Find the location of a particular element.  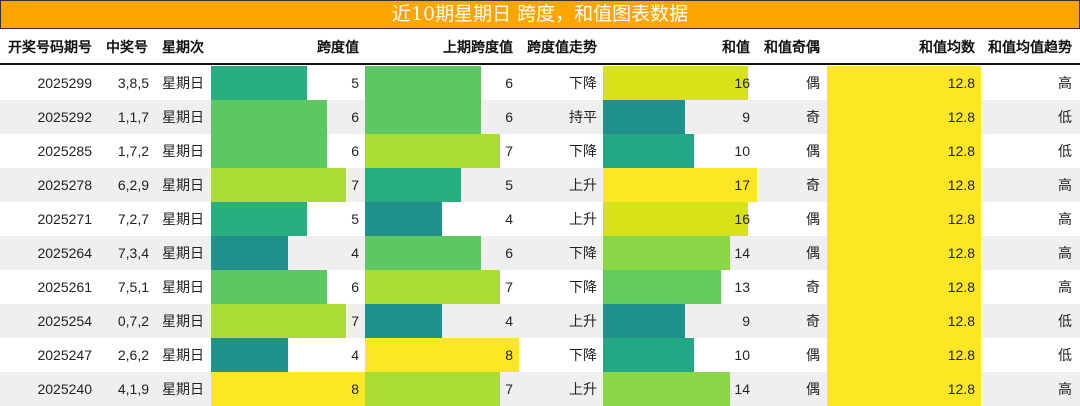

header-numbers: 中奖号 is located at coordinates (127, 47).